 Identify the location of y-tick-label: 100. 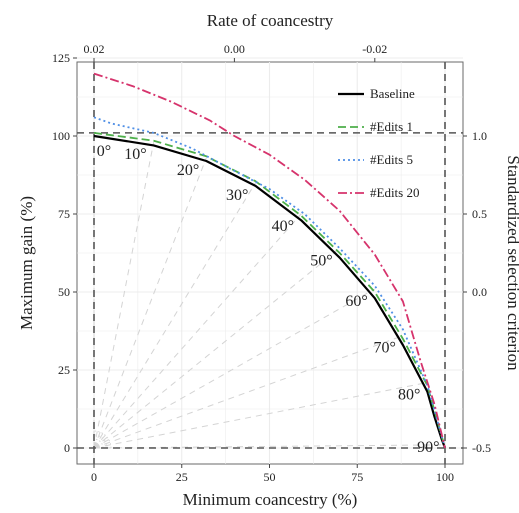
(61, 136).